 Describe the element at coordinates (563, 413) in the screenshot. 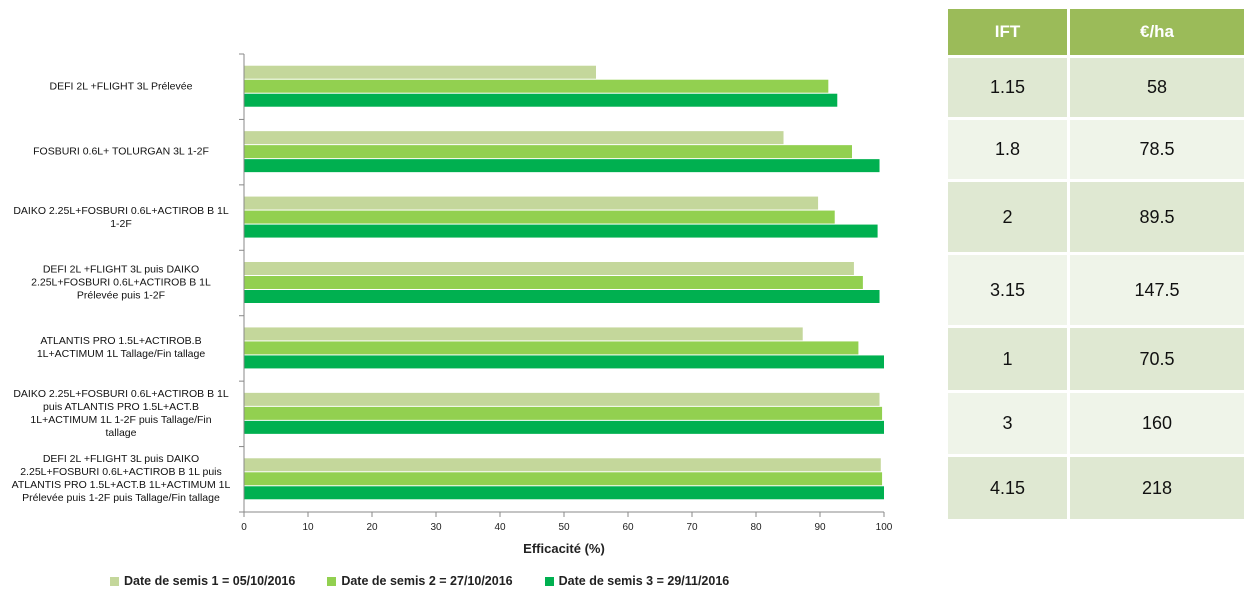

I see `bar-series2-row6` at that location.